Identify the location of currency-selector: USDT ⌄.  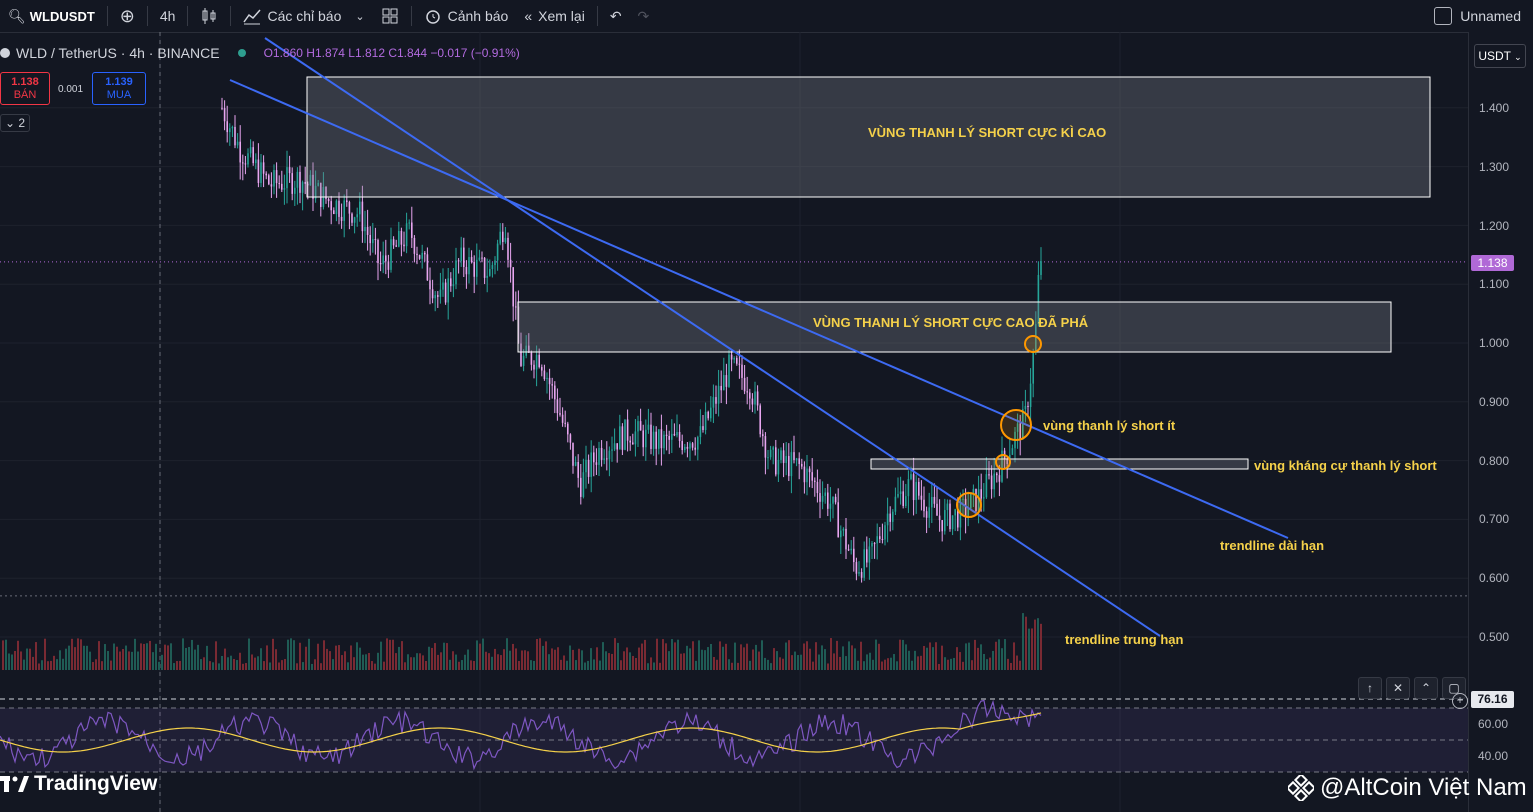
(1500, 56).